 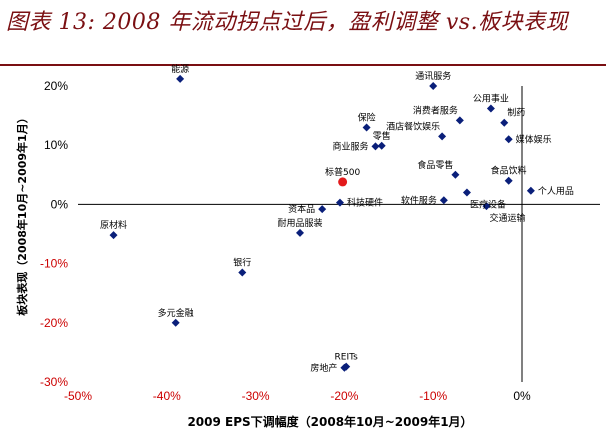 What do you see at coordinates (22, 213) in the screenshot?
I see `y-axis-label: 板块表现（2008年10月~2009年1月）` at bounding box center [22, 213].